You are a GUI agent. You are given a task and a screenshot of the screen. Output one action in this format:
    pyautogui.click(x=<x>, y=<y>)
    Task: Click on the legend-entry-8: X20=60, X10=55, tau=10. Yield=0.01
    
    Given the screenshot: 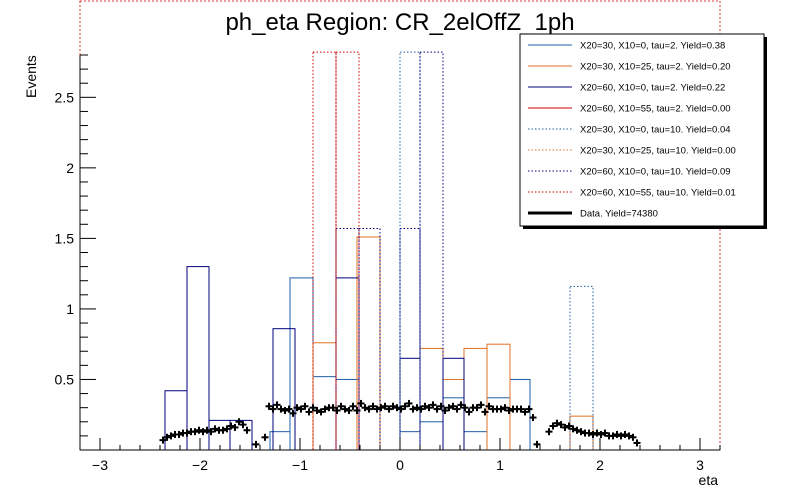 What is the action you would take?
    pyautogui.click(x=632, y=193)
    